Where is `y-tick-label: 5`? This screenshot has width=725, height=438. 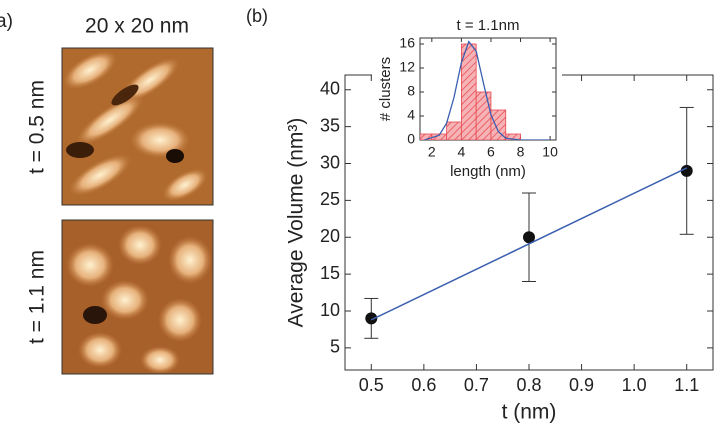
y-tick-label: 5 is located at coordinates (335, 347).